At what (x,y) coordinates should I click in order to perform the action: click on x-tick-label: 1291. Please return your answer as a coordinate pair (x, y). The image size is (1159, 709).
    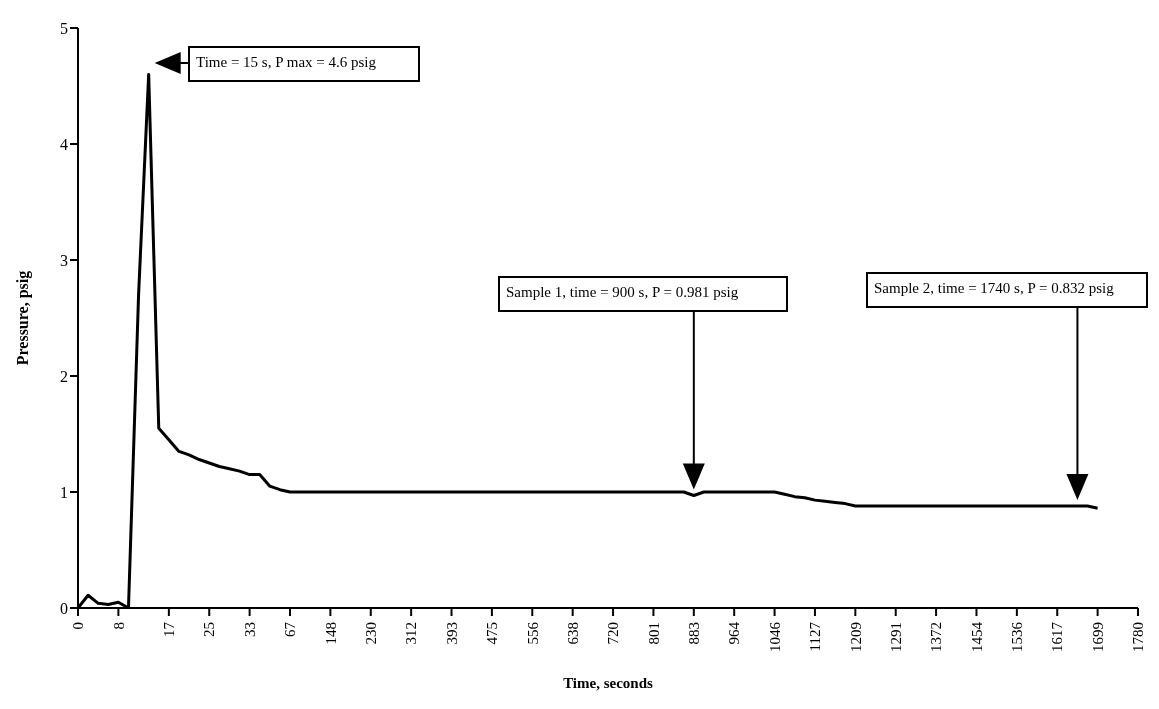
    Looking at the image, I should click on (895, 637).